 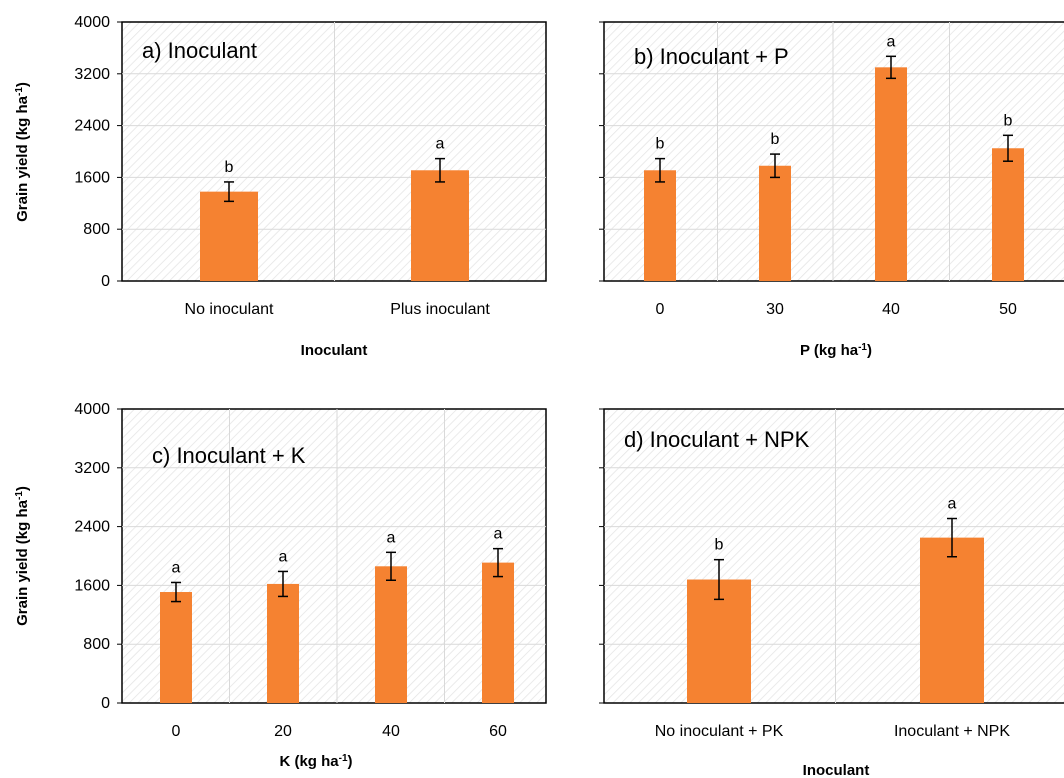 What do you see at coordinates (833, 151) in the screenshot?
I see `plot-area` at bounding box center [833, 151].